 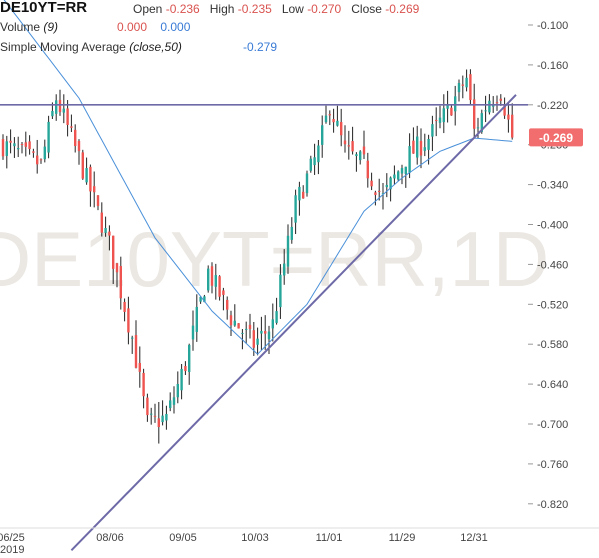 What do you see at coordinates (552, 465) in the screenshot?
I see `y-tick-label: -0.760` at bounding box center [552, 465].